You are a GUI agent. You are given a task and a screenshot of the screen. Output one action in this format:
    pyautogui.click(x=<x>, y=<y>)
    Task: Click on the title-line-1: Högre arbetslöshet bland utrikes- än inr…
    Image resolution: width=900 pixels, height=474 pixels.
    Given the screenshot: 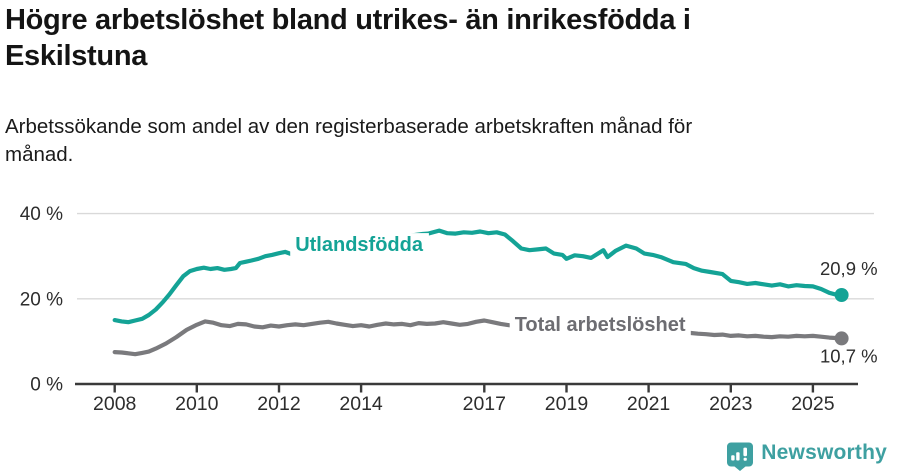 What is the action you would take?
    pyautogui.click(x=348, y=20)
    